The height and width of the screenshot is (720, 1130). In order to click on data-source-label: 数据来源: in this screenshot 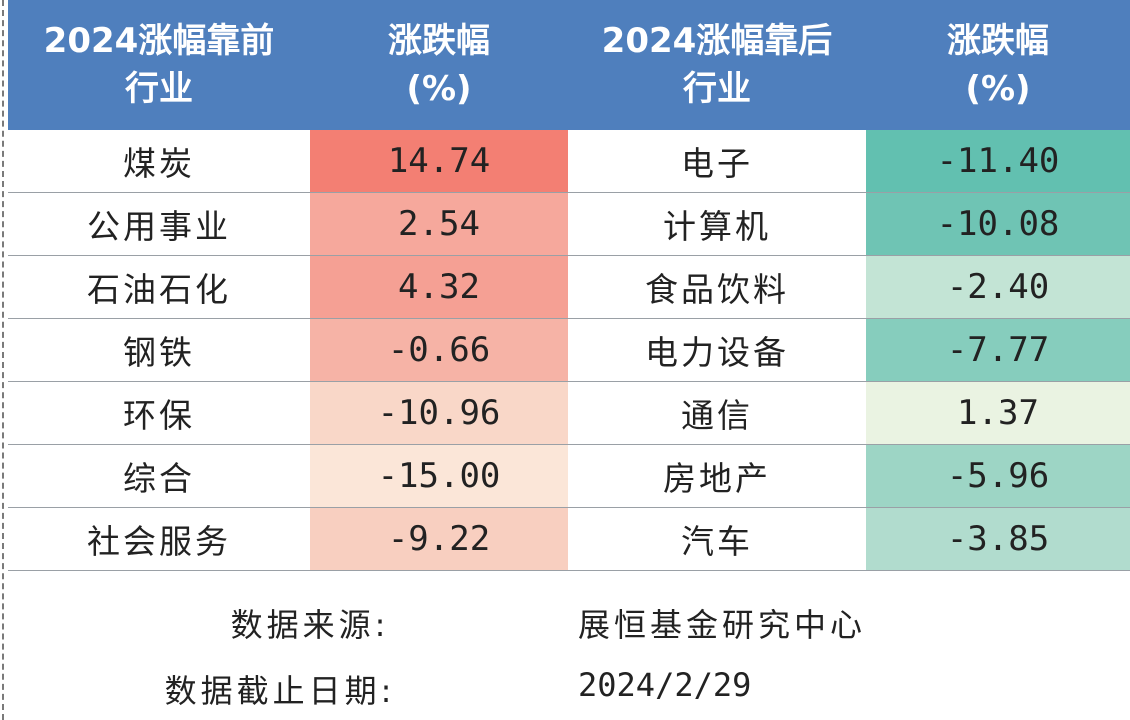, I will do `click(310, 625)`.